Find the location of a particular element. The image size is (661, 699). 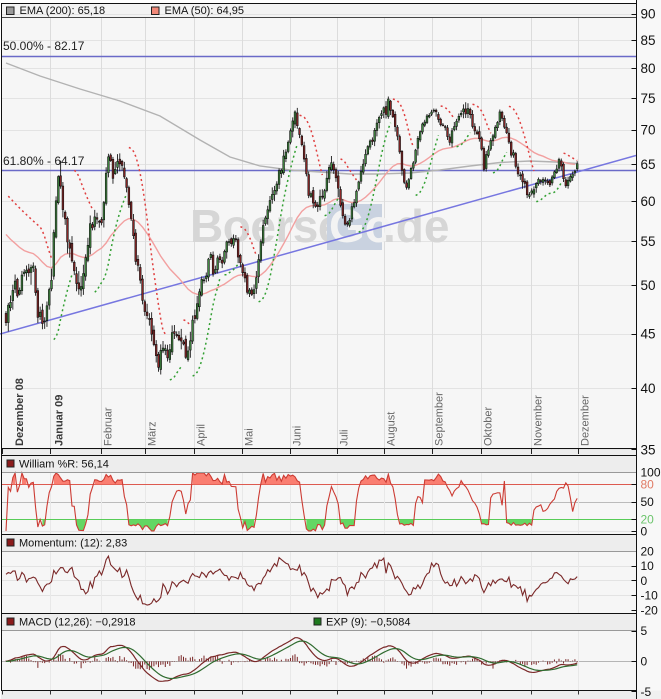

svg-text: EXP (9): −0,5084 is located at coordinates (368, 623).